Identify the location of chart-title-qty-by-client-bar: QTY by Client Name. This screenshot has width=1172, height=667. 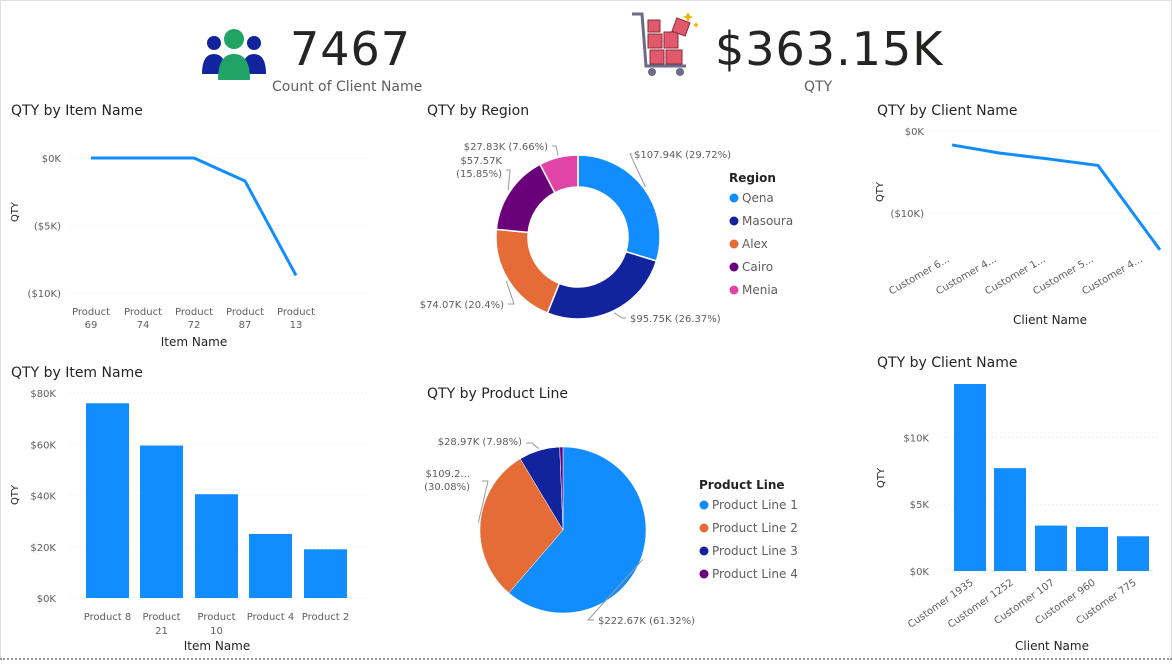
(947, 363).